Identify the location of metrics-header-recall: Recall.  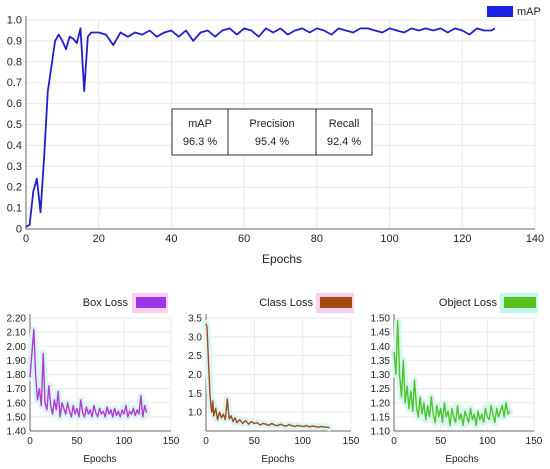
(344, 124).